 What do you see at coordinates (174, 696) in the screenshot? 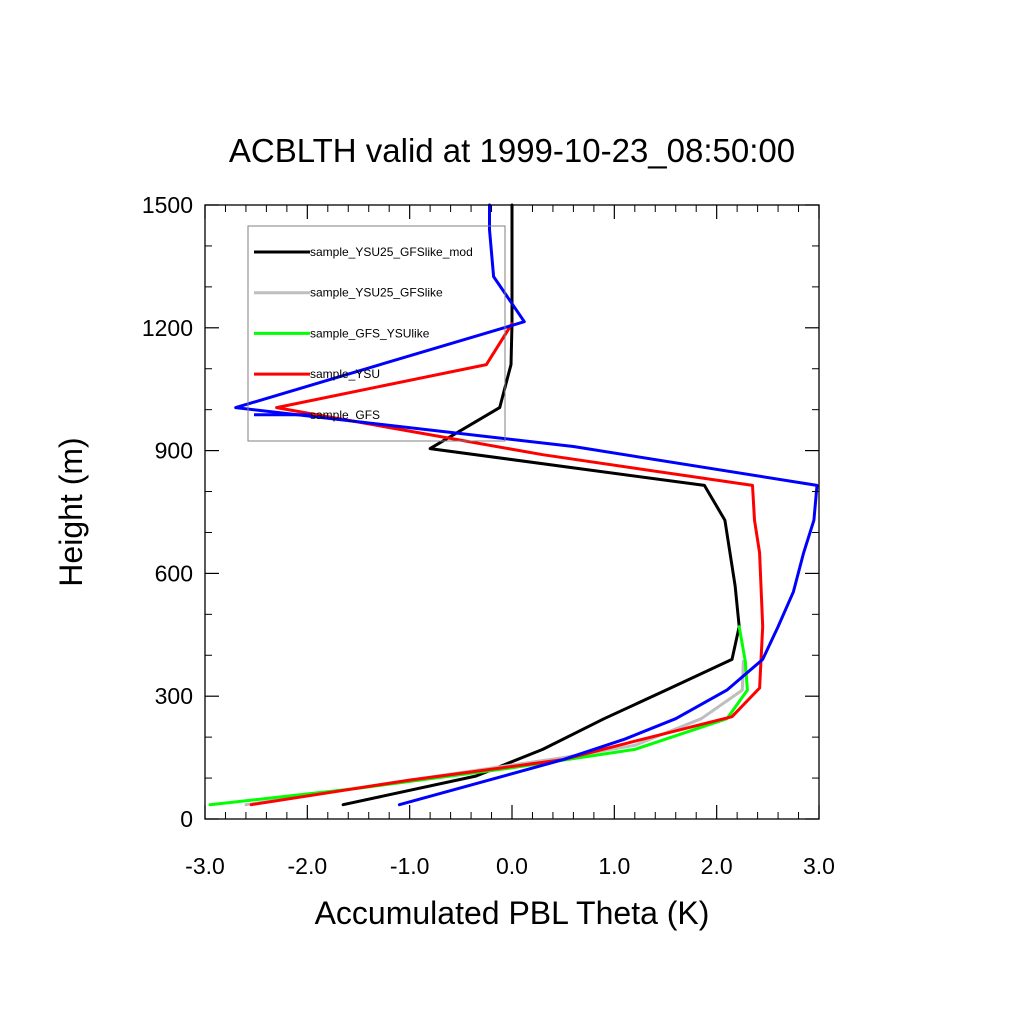
I see `y-tick-label: 300` at bounding box center [174, 696].